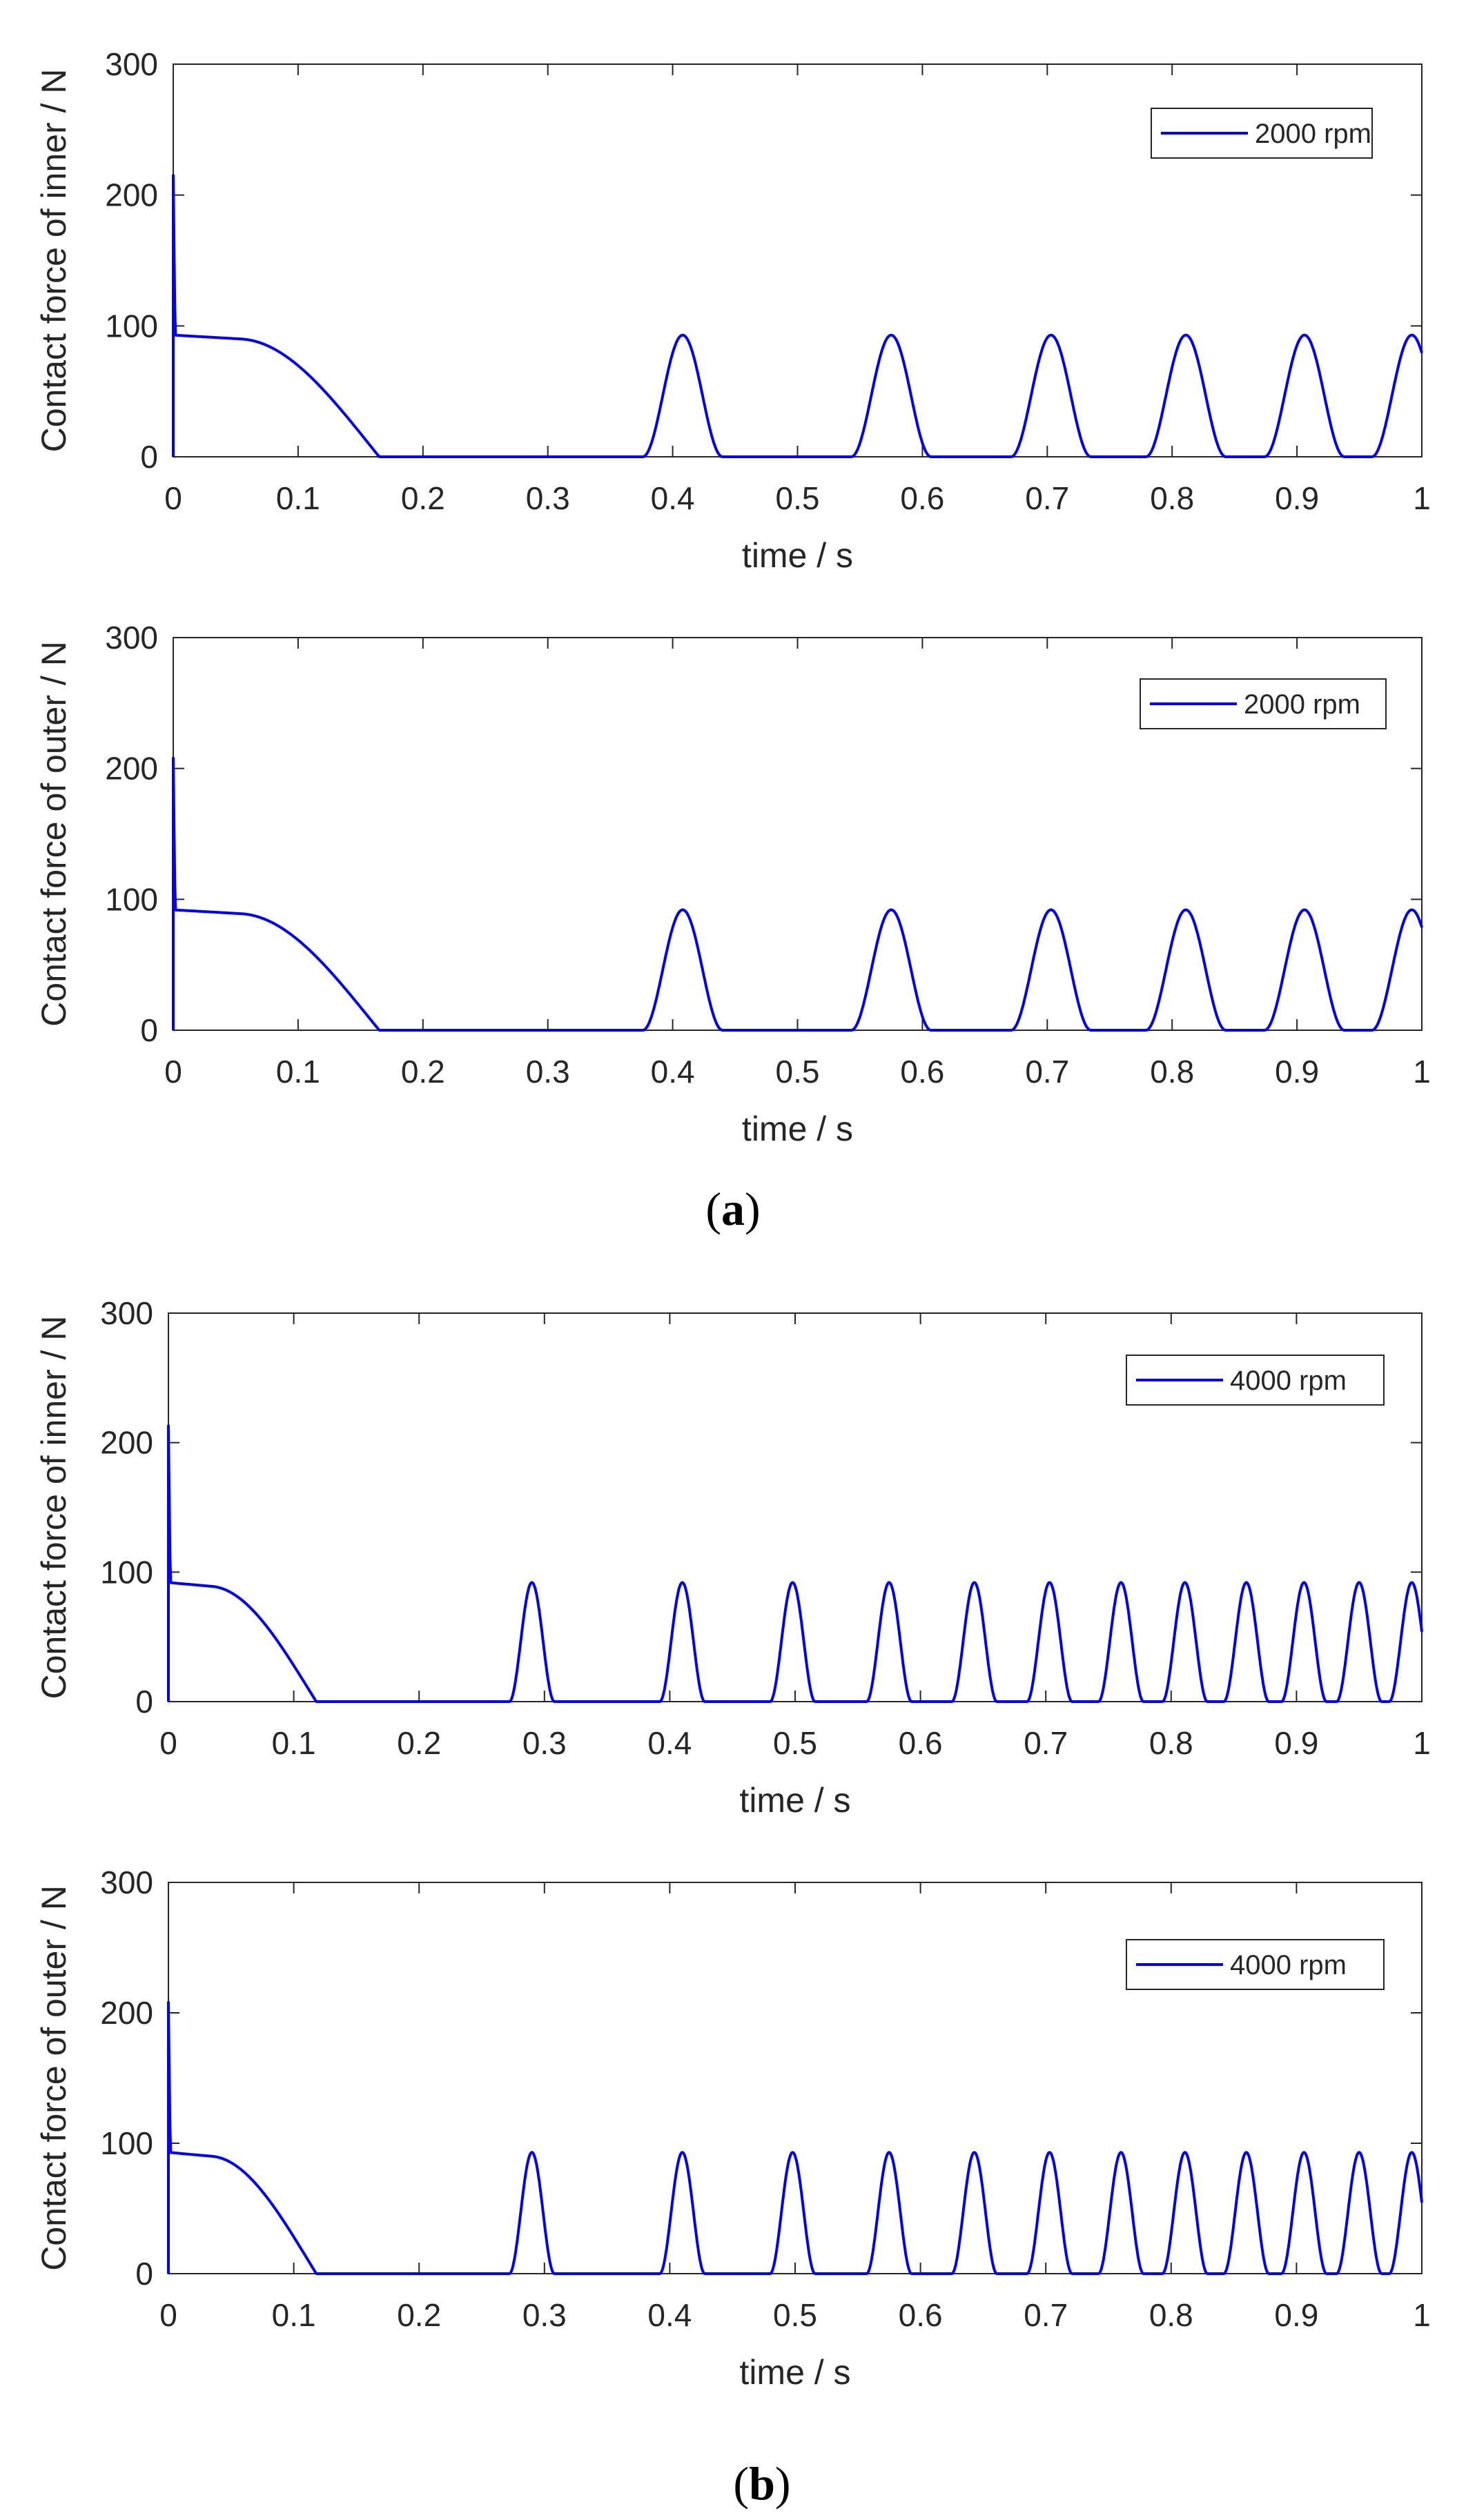 This screenshot has height=2520, width=1466. I want to click on panel-caption-a: (a), so click(732, 1209).